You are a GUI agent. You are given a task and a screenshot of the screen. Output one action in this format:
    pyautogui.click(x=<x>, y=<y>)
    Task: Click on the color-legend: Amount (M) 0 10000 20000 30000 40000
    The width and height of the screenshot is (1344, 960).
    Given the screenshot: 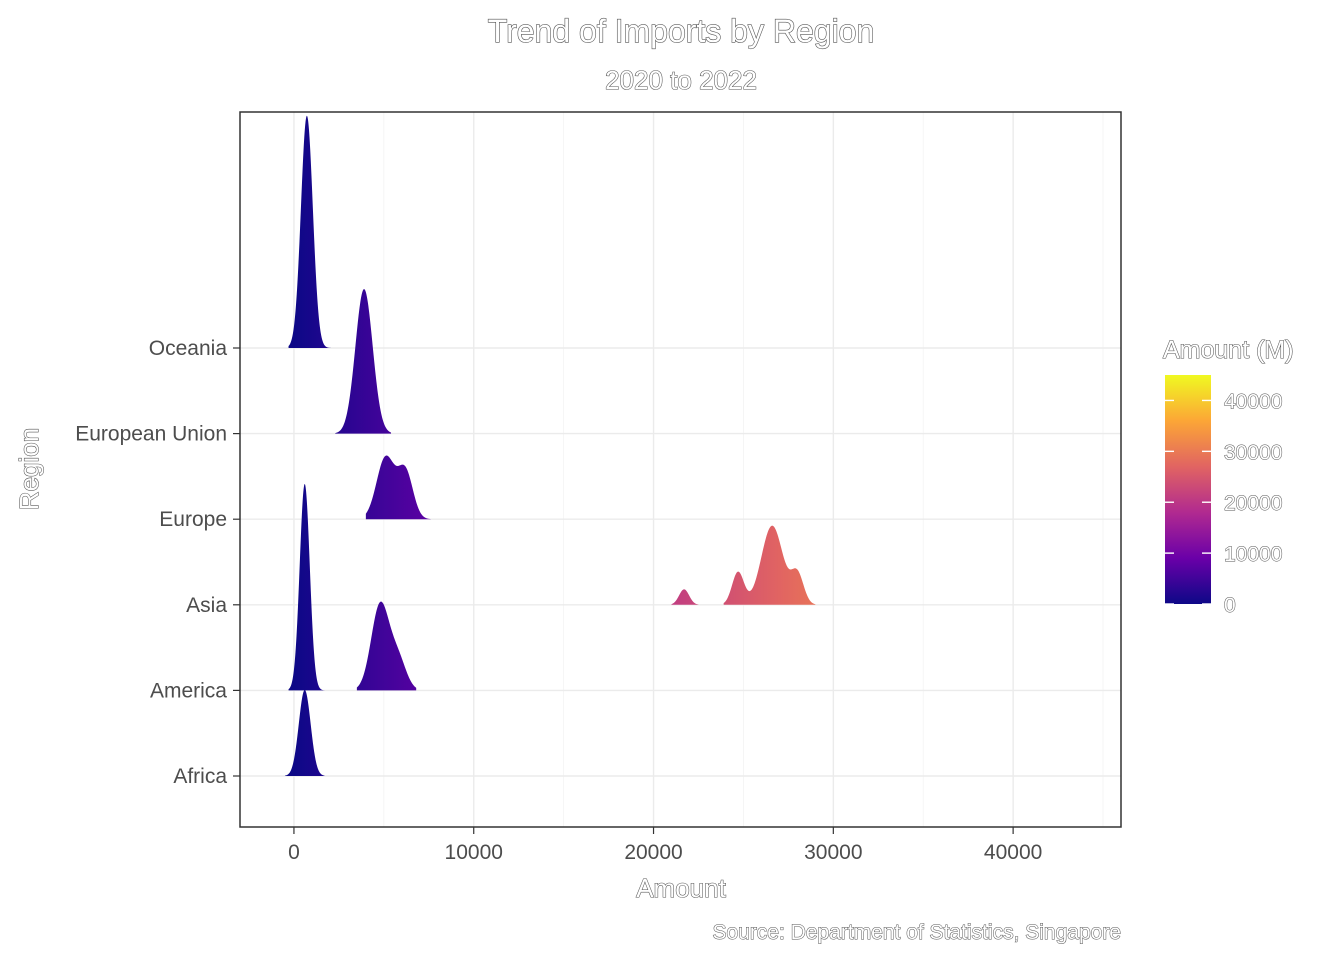 What is the action you would take?
    pyautogui.click(x=1228, y=476)
    